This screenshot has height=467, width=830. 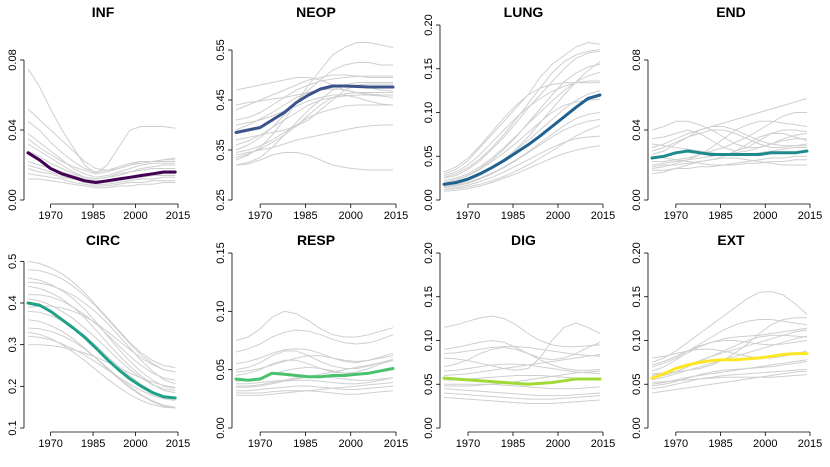 I want to click on panel-resp: RESP 0.00 0.05 0.10 0.15 1970 1985 2000 2015, so click(x=311, y=341).